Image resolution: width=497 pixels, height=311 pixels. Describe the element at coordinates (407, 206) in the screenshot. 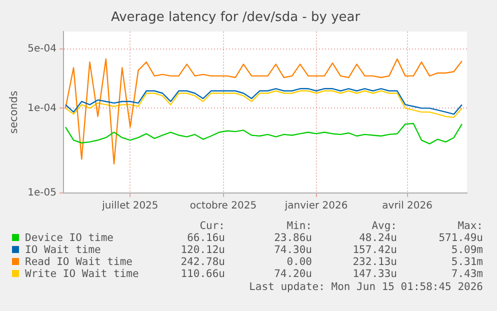

I see `x-tick-label: avril 2026` at that location.